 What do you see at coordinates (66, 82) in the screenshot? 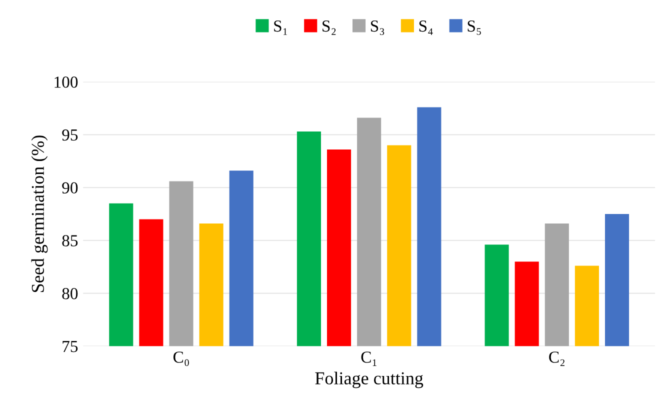
I see `y-tick-label: 100` at bounding box center [66, 82].